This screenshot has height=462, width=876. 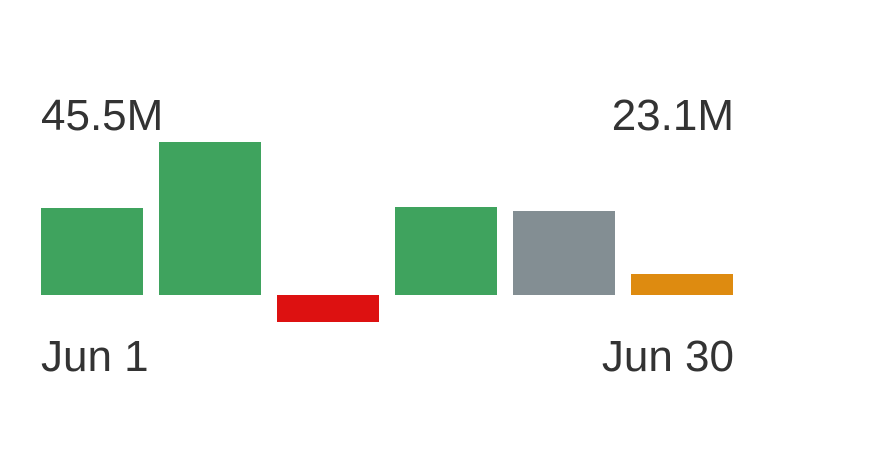 What do you see at coordinates (673, 115) in the screenshot?
I see `end-value-label: 23.1M` at bounding box center [673, 115].